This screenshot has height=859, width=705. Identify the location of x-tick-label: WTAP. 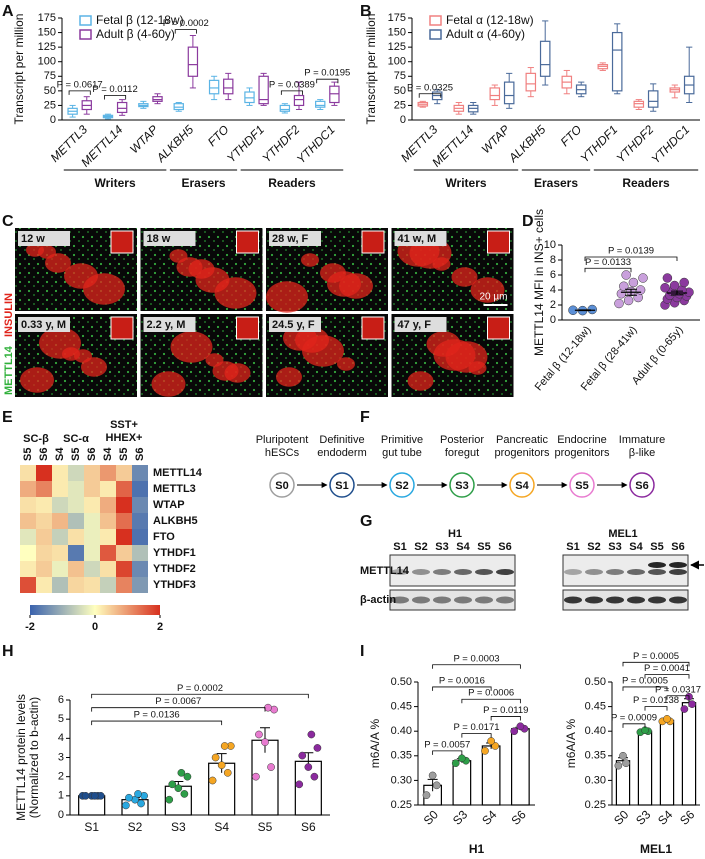
(496, 139).